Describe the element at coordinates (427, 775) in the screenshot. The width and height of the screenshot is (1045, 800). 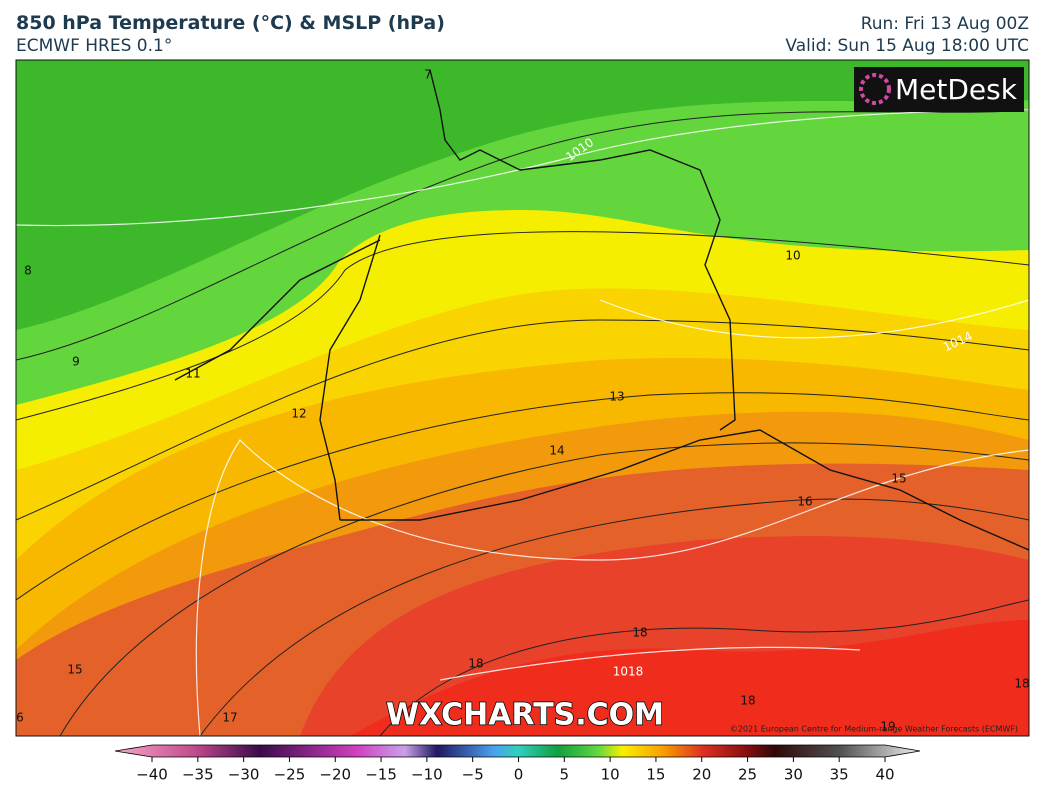
I see `colorbar-tick-label: −10` at that location.